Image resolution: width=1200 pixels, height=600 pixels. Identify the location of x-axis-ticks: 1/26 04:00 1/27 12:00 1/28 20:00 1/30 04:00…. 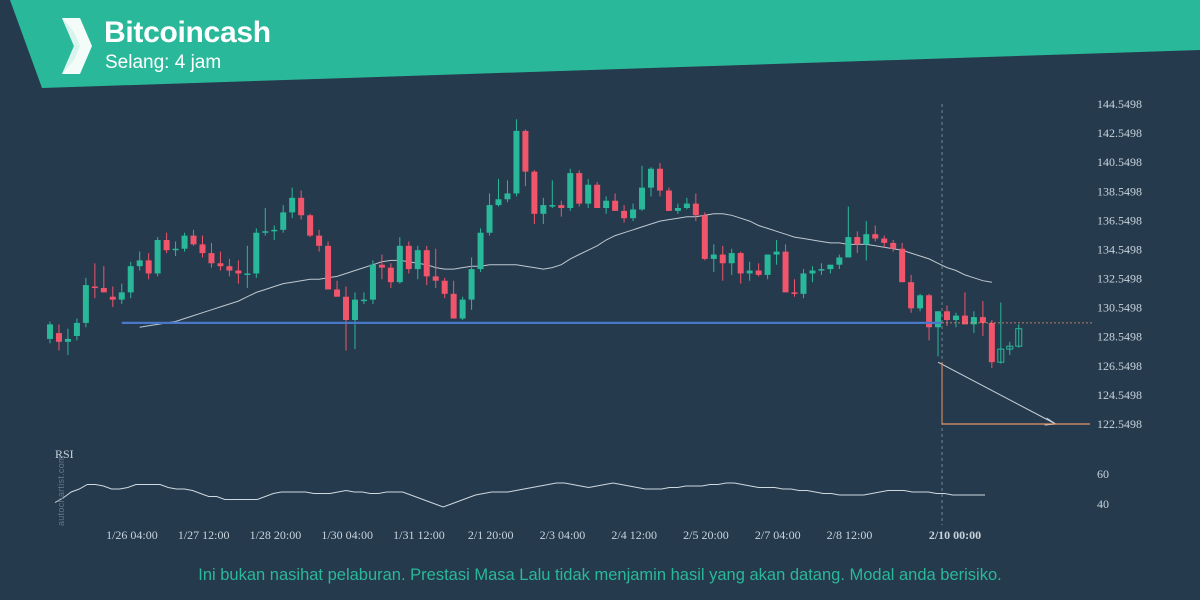
(543, 535).